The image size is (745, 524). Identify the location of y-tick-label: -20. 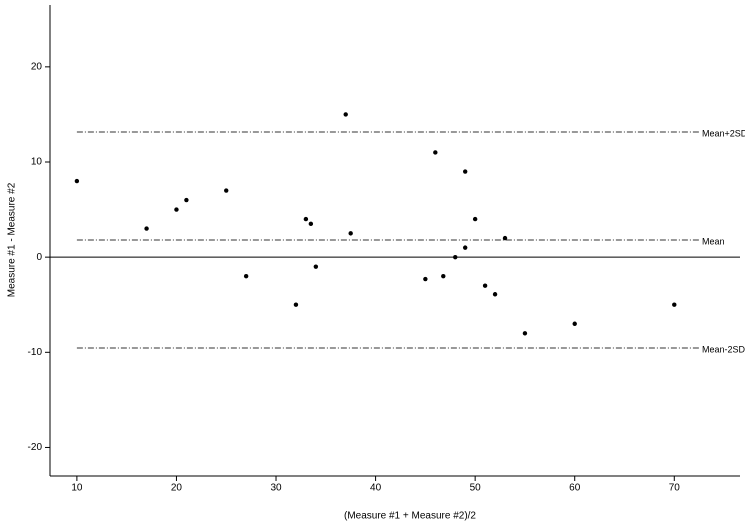
(35, 447).